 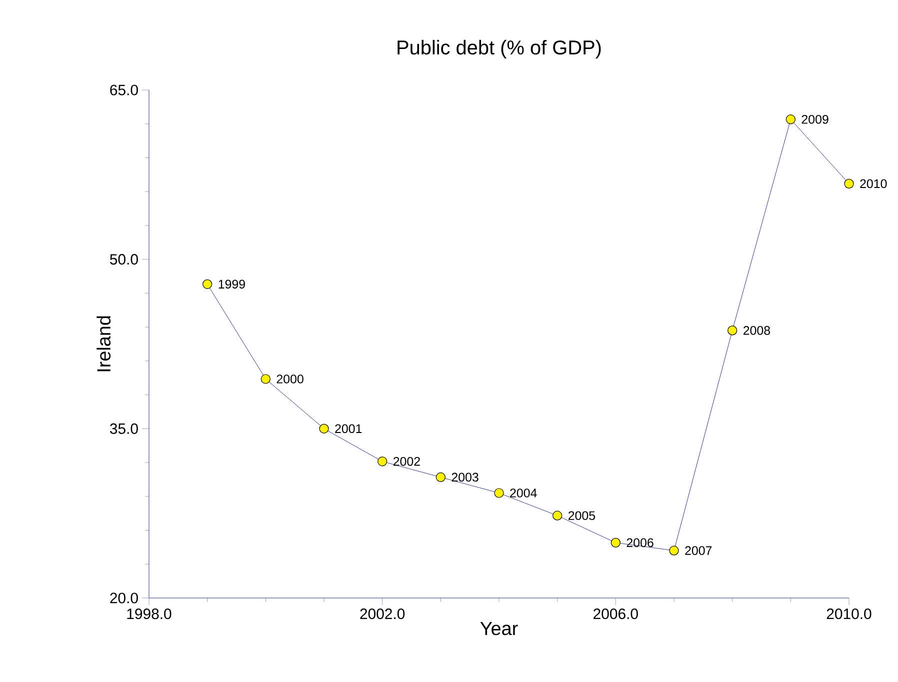 I want to click on annotation: 2007, so click(x=698, y=550).